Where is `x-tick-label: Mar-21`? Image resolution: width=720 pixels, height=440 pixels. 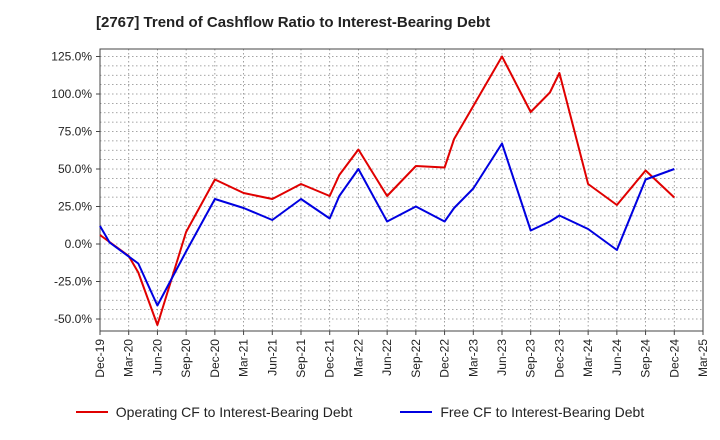
x-tick-label: Mar-21 is located at coordinates (244, 358).